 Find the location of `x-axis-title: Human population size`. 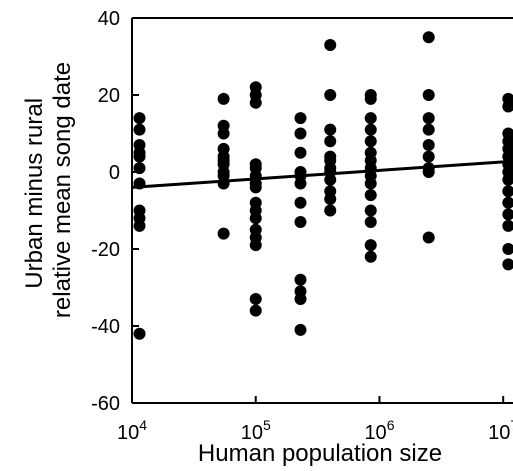

x-axis-title: Human population size is located at coordinates (320, 453).